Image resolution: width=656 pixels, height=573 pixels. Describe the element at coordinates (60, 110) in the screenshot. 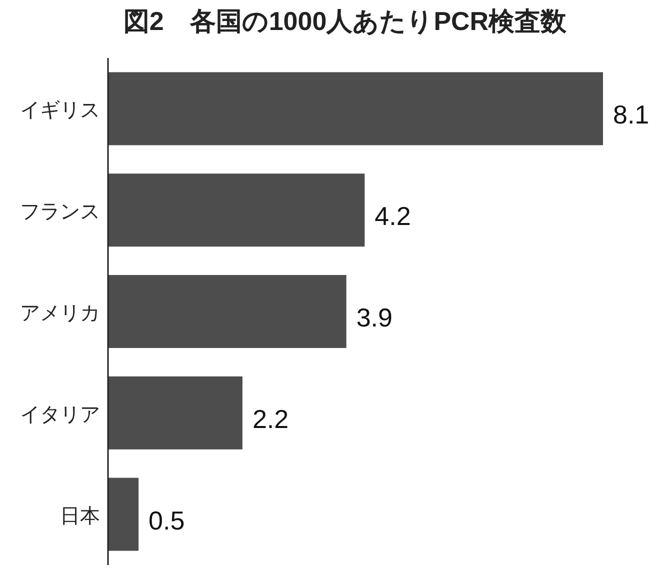

I see `category-label: イギリス` at that location.